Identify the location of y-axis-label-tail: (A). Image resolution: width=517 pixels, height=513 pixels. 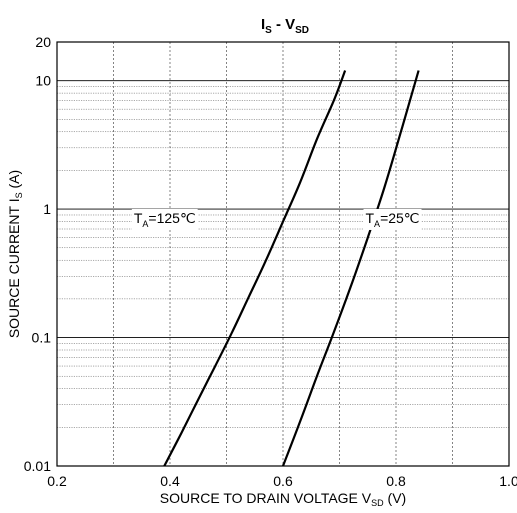
(14, 181).